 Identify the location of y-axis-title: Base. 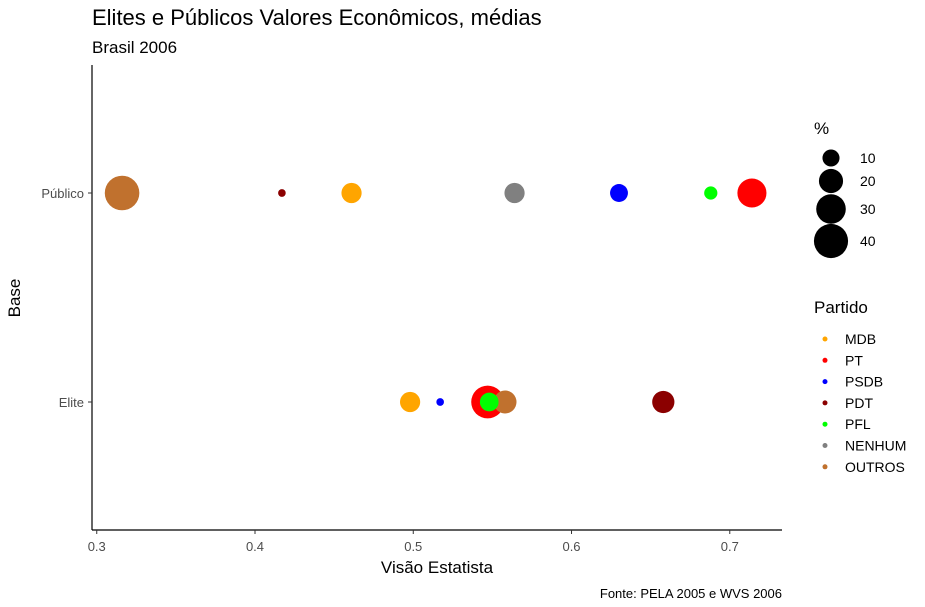
(14, 298).